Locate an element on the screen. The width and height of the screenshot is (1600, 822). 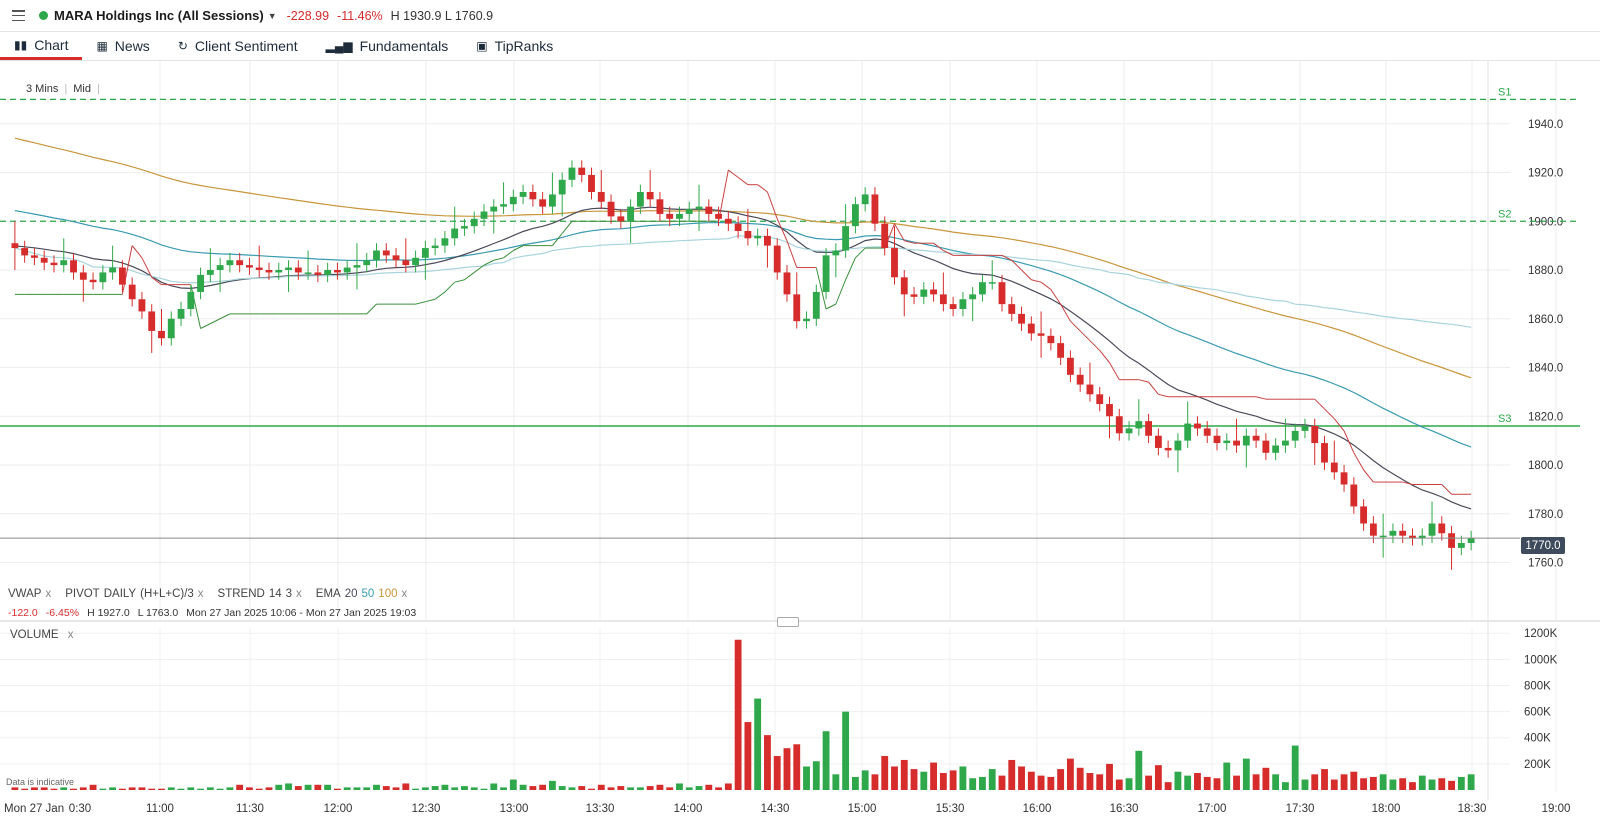
time-axis-label: Mon 27 Jan is located at coordinates (34, 809).